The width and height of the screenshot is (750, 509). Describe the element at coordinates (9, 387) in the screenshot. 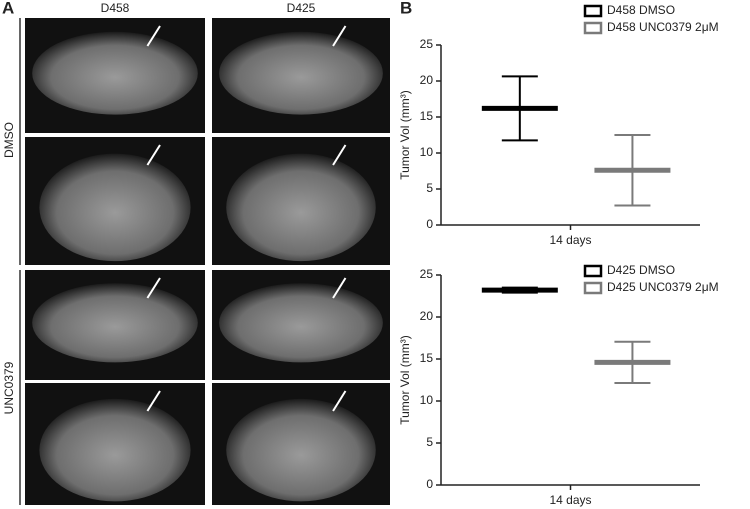

I see `row-label: UNC0379` at that location.